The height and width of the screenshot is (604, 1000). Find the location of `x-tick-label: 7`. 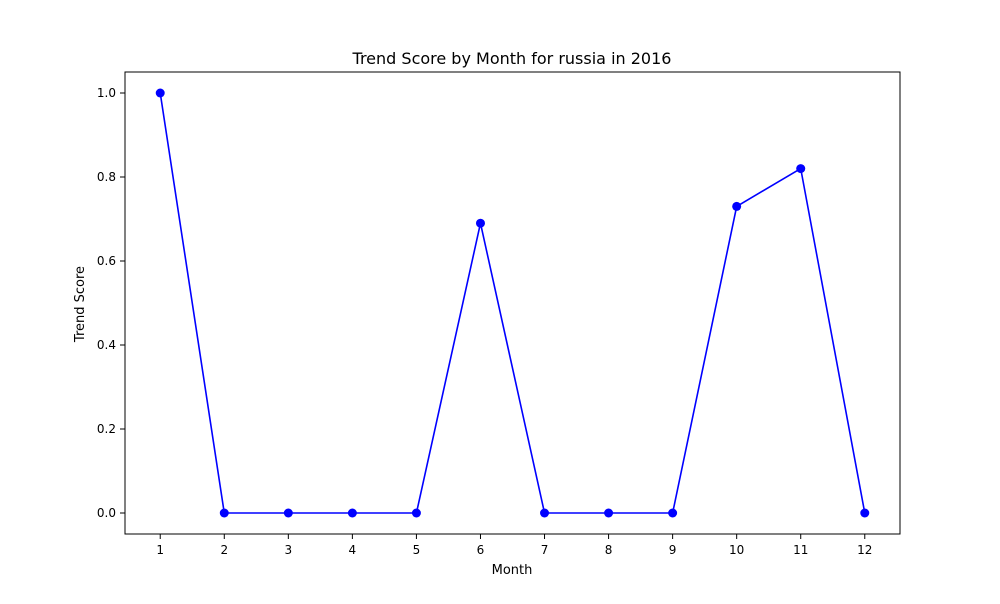

x-tick-label: 7 is located at coordinates (545, 550).